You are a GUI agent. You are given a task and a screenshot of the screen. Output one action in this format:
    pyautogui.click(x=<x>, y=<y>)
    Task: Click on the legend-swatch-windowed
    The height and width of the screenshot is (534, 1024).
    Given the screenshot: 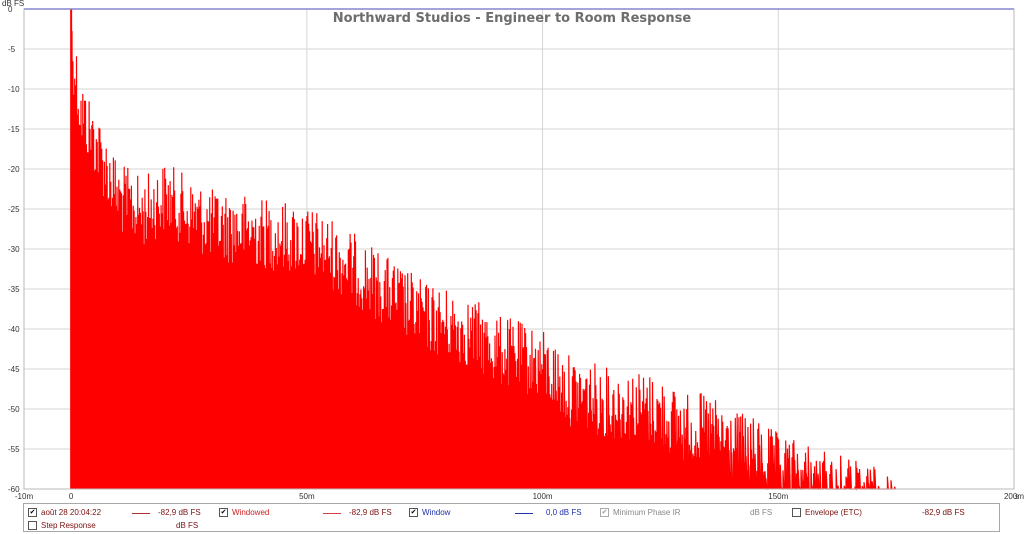 What is the action you would take?
    pyautogui.click(x=332, y=513)
    